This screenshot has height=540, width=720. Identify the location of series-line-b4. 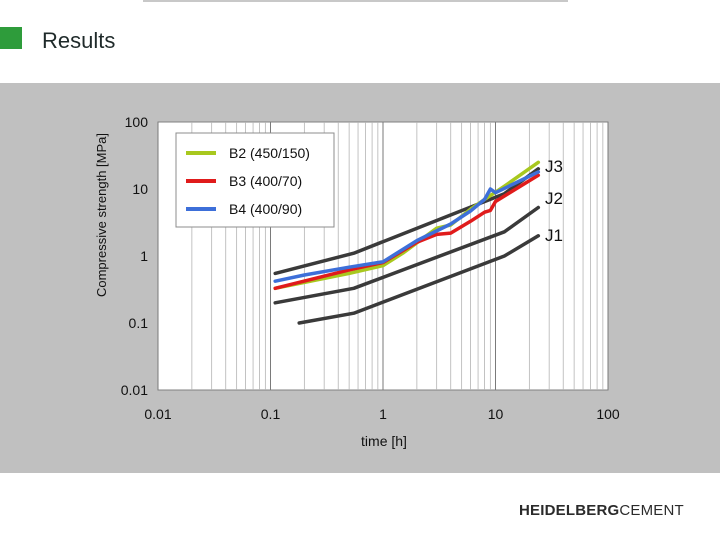
(407, 226).